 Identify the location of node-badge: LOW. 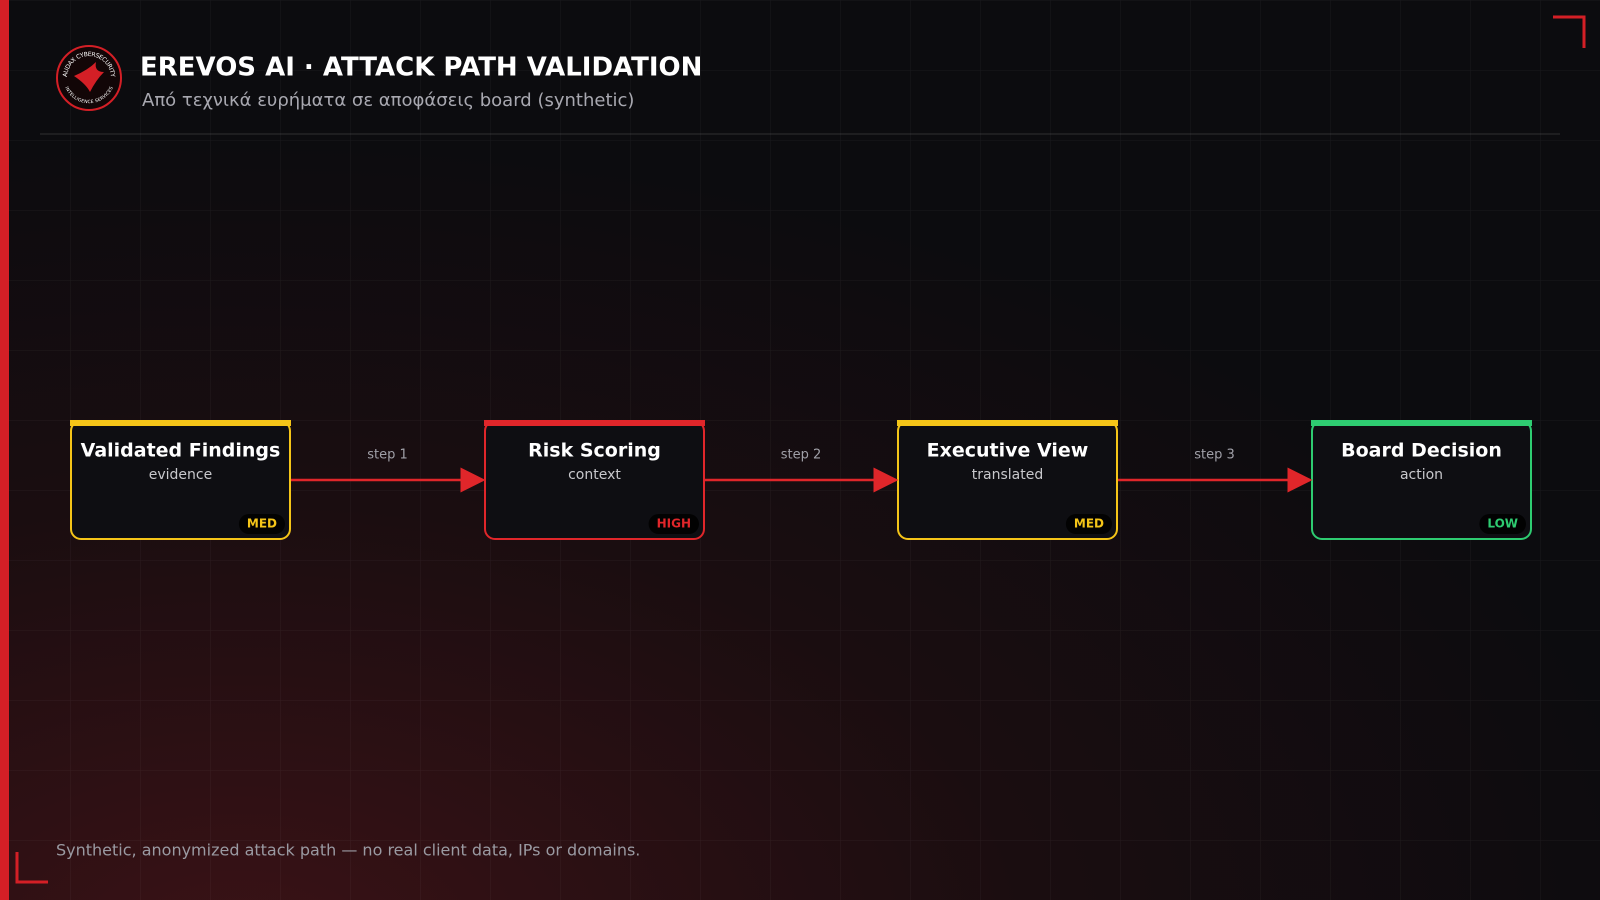
(1502, 524).